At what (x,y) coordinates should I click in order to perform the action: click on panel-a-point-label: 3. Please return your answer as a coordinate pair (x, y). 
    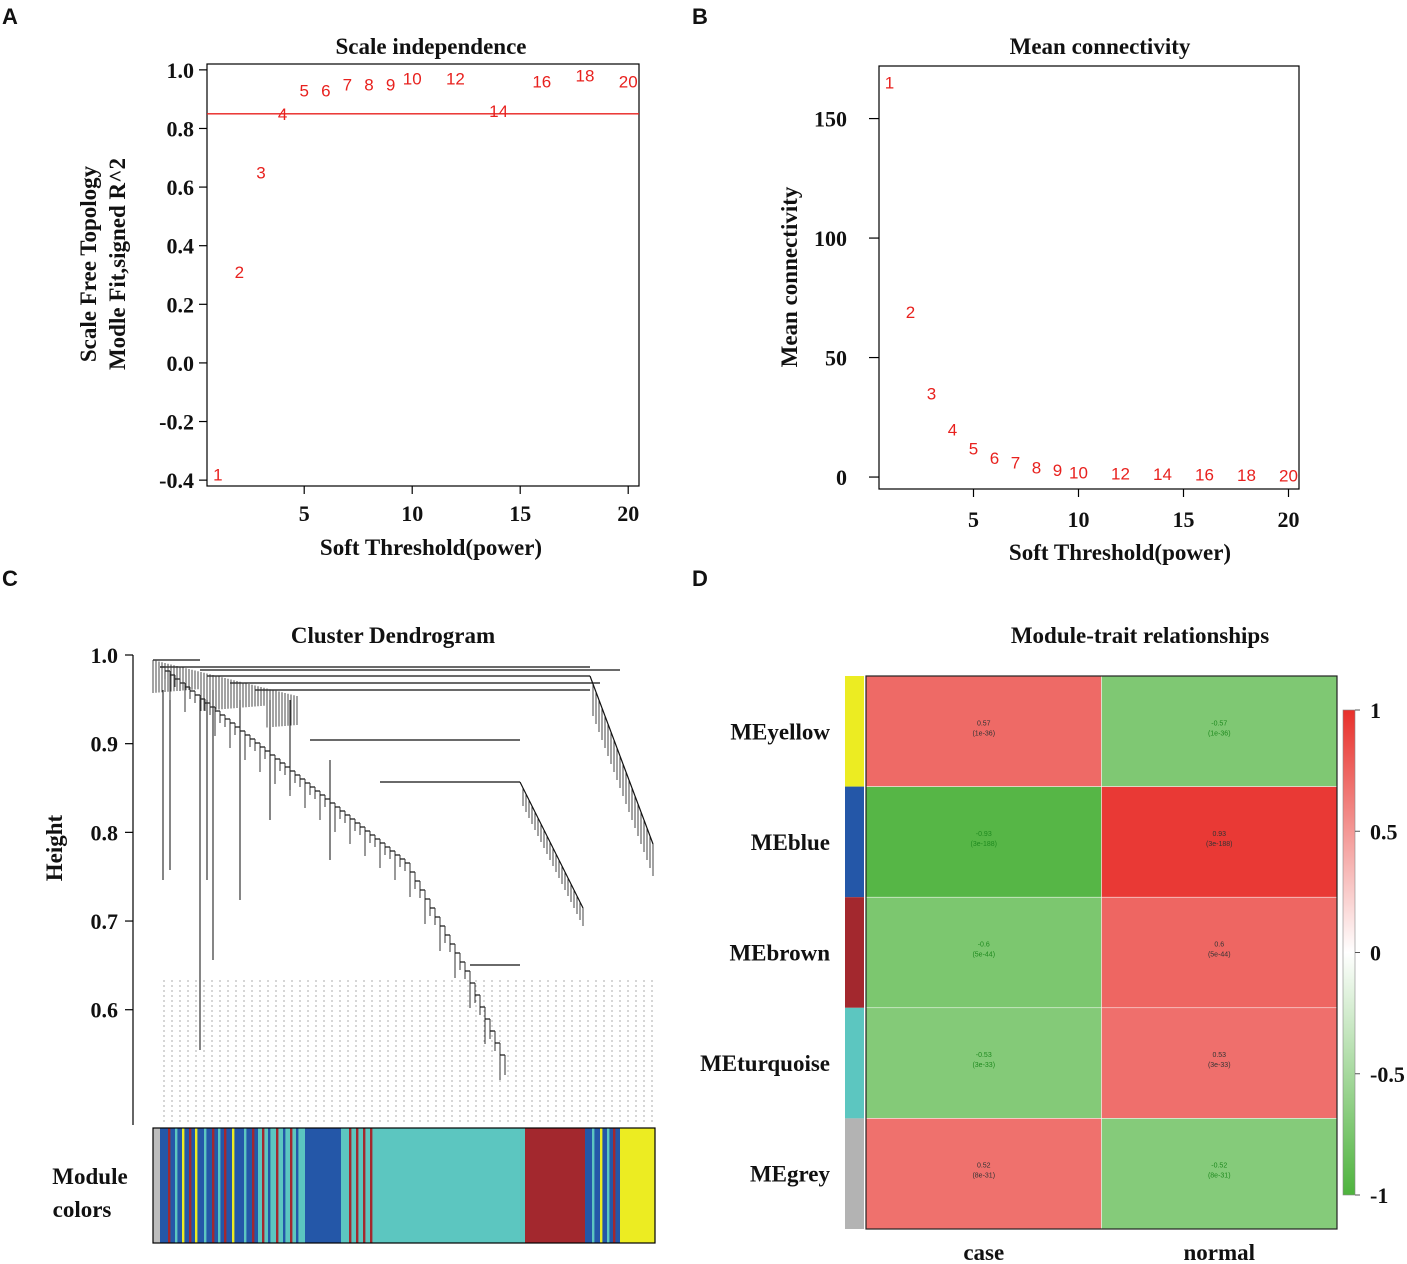
    Looking at the image, I should click on (260, 172).